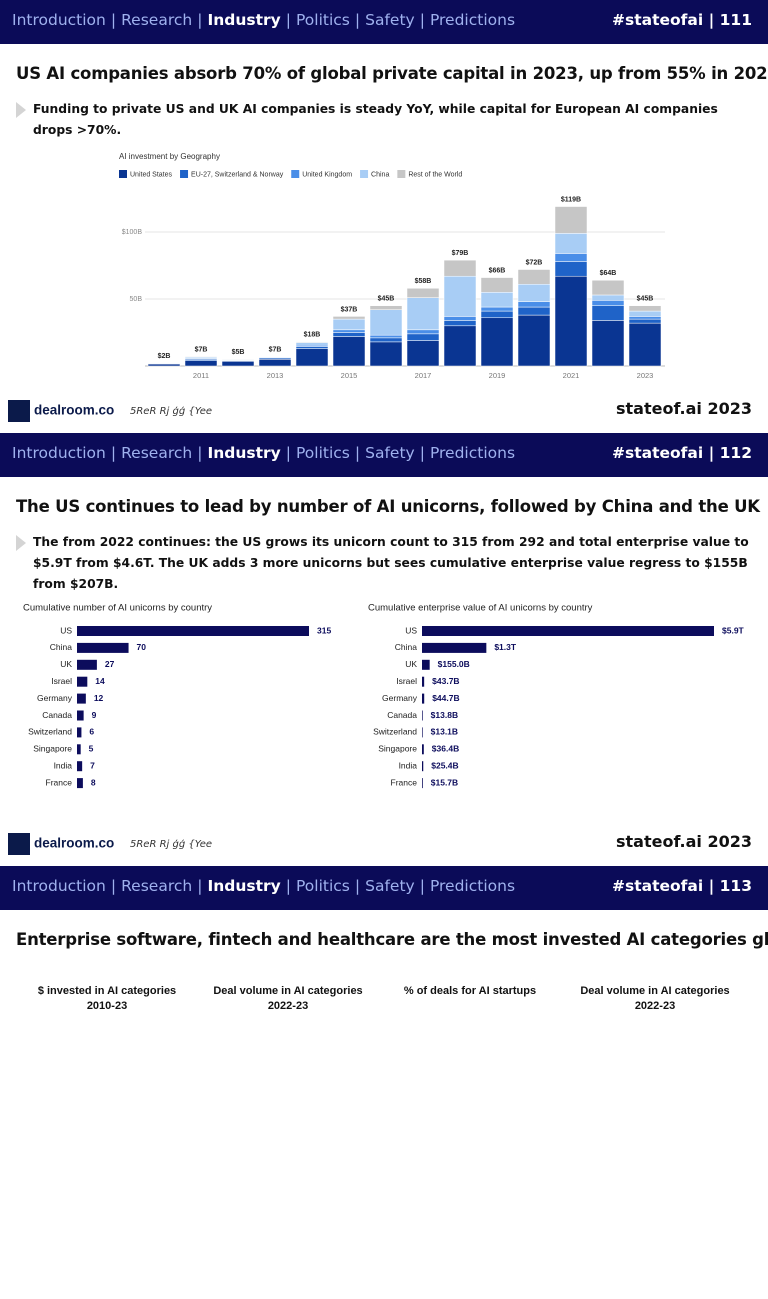  What do you see at coordinates (169, 156) in the screenshot?
I see `chart-title: AI investment by Geography` at bounding box center [169, 156].